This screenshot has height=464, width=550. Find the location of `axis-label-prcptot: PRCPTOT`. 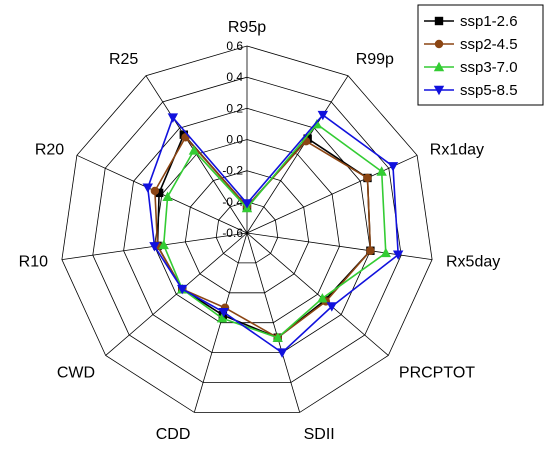

axis-label-prcptot: PRCPTOT is located at coordinates (437, 373).